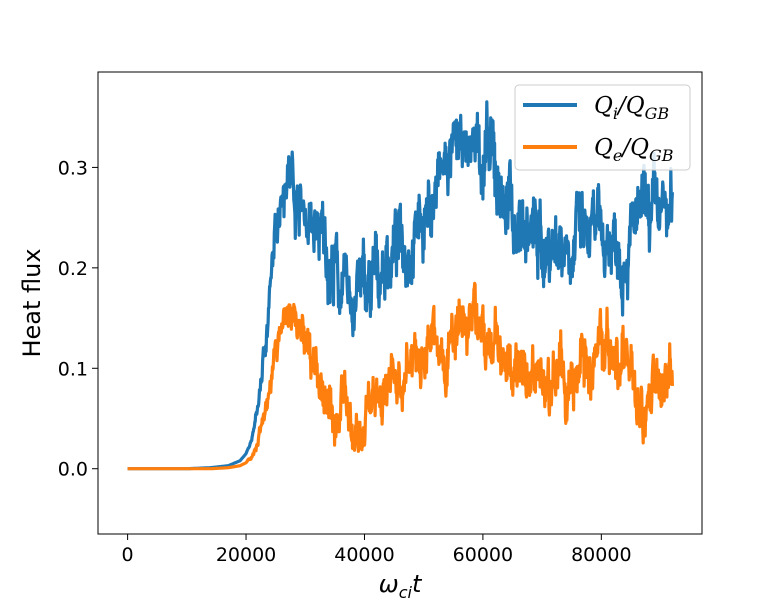  What do you see at coordinates (364, 555) in the screenshot?
I see `x-tick-label: 40000` at bounding box center [364, 555].